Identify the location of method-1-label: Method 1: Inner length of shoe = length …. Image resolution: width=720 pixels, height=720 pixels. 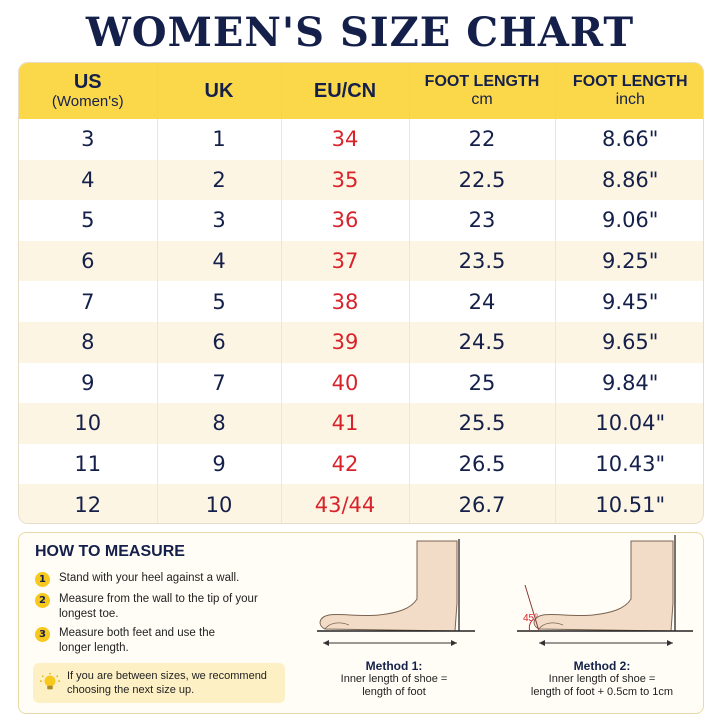
(394, 679).